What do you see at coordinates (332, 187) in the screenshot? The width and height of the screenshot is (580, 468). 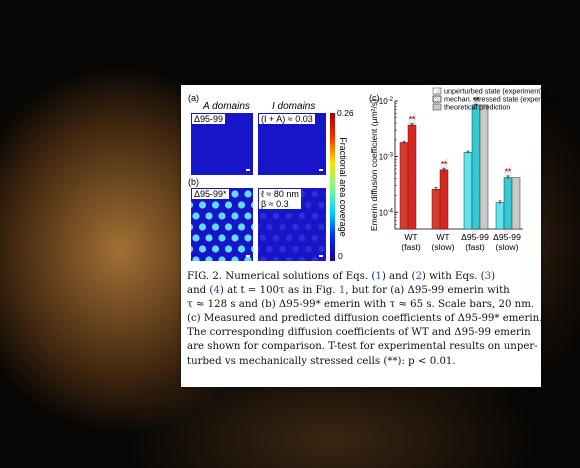 I see `colorbar` at bounding box center [332, 187].